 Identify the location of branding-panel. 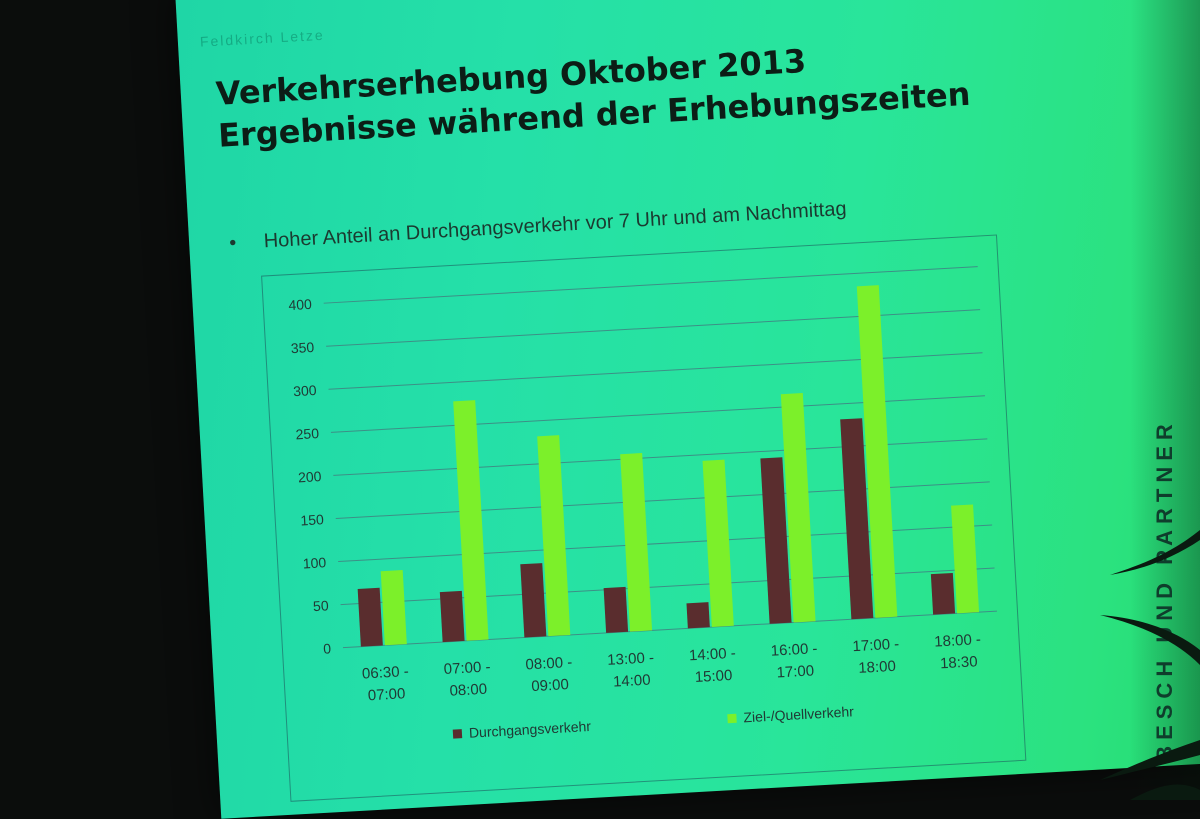
(1165, 400).